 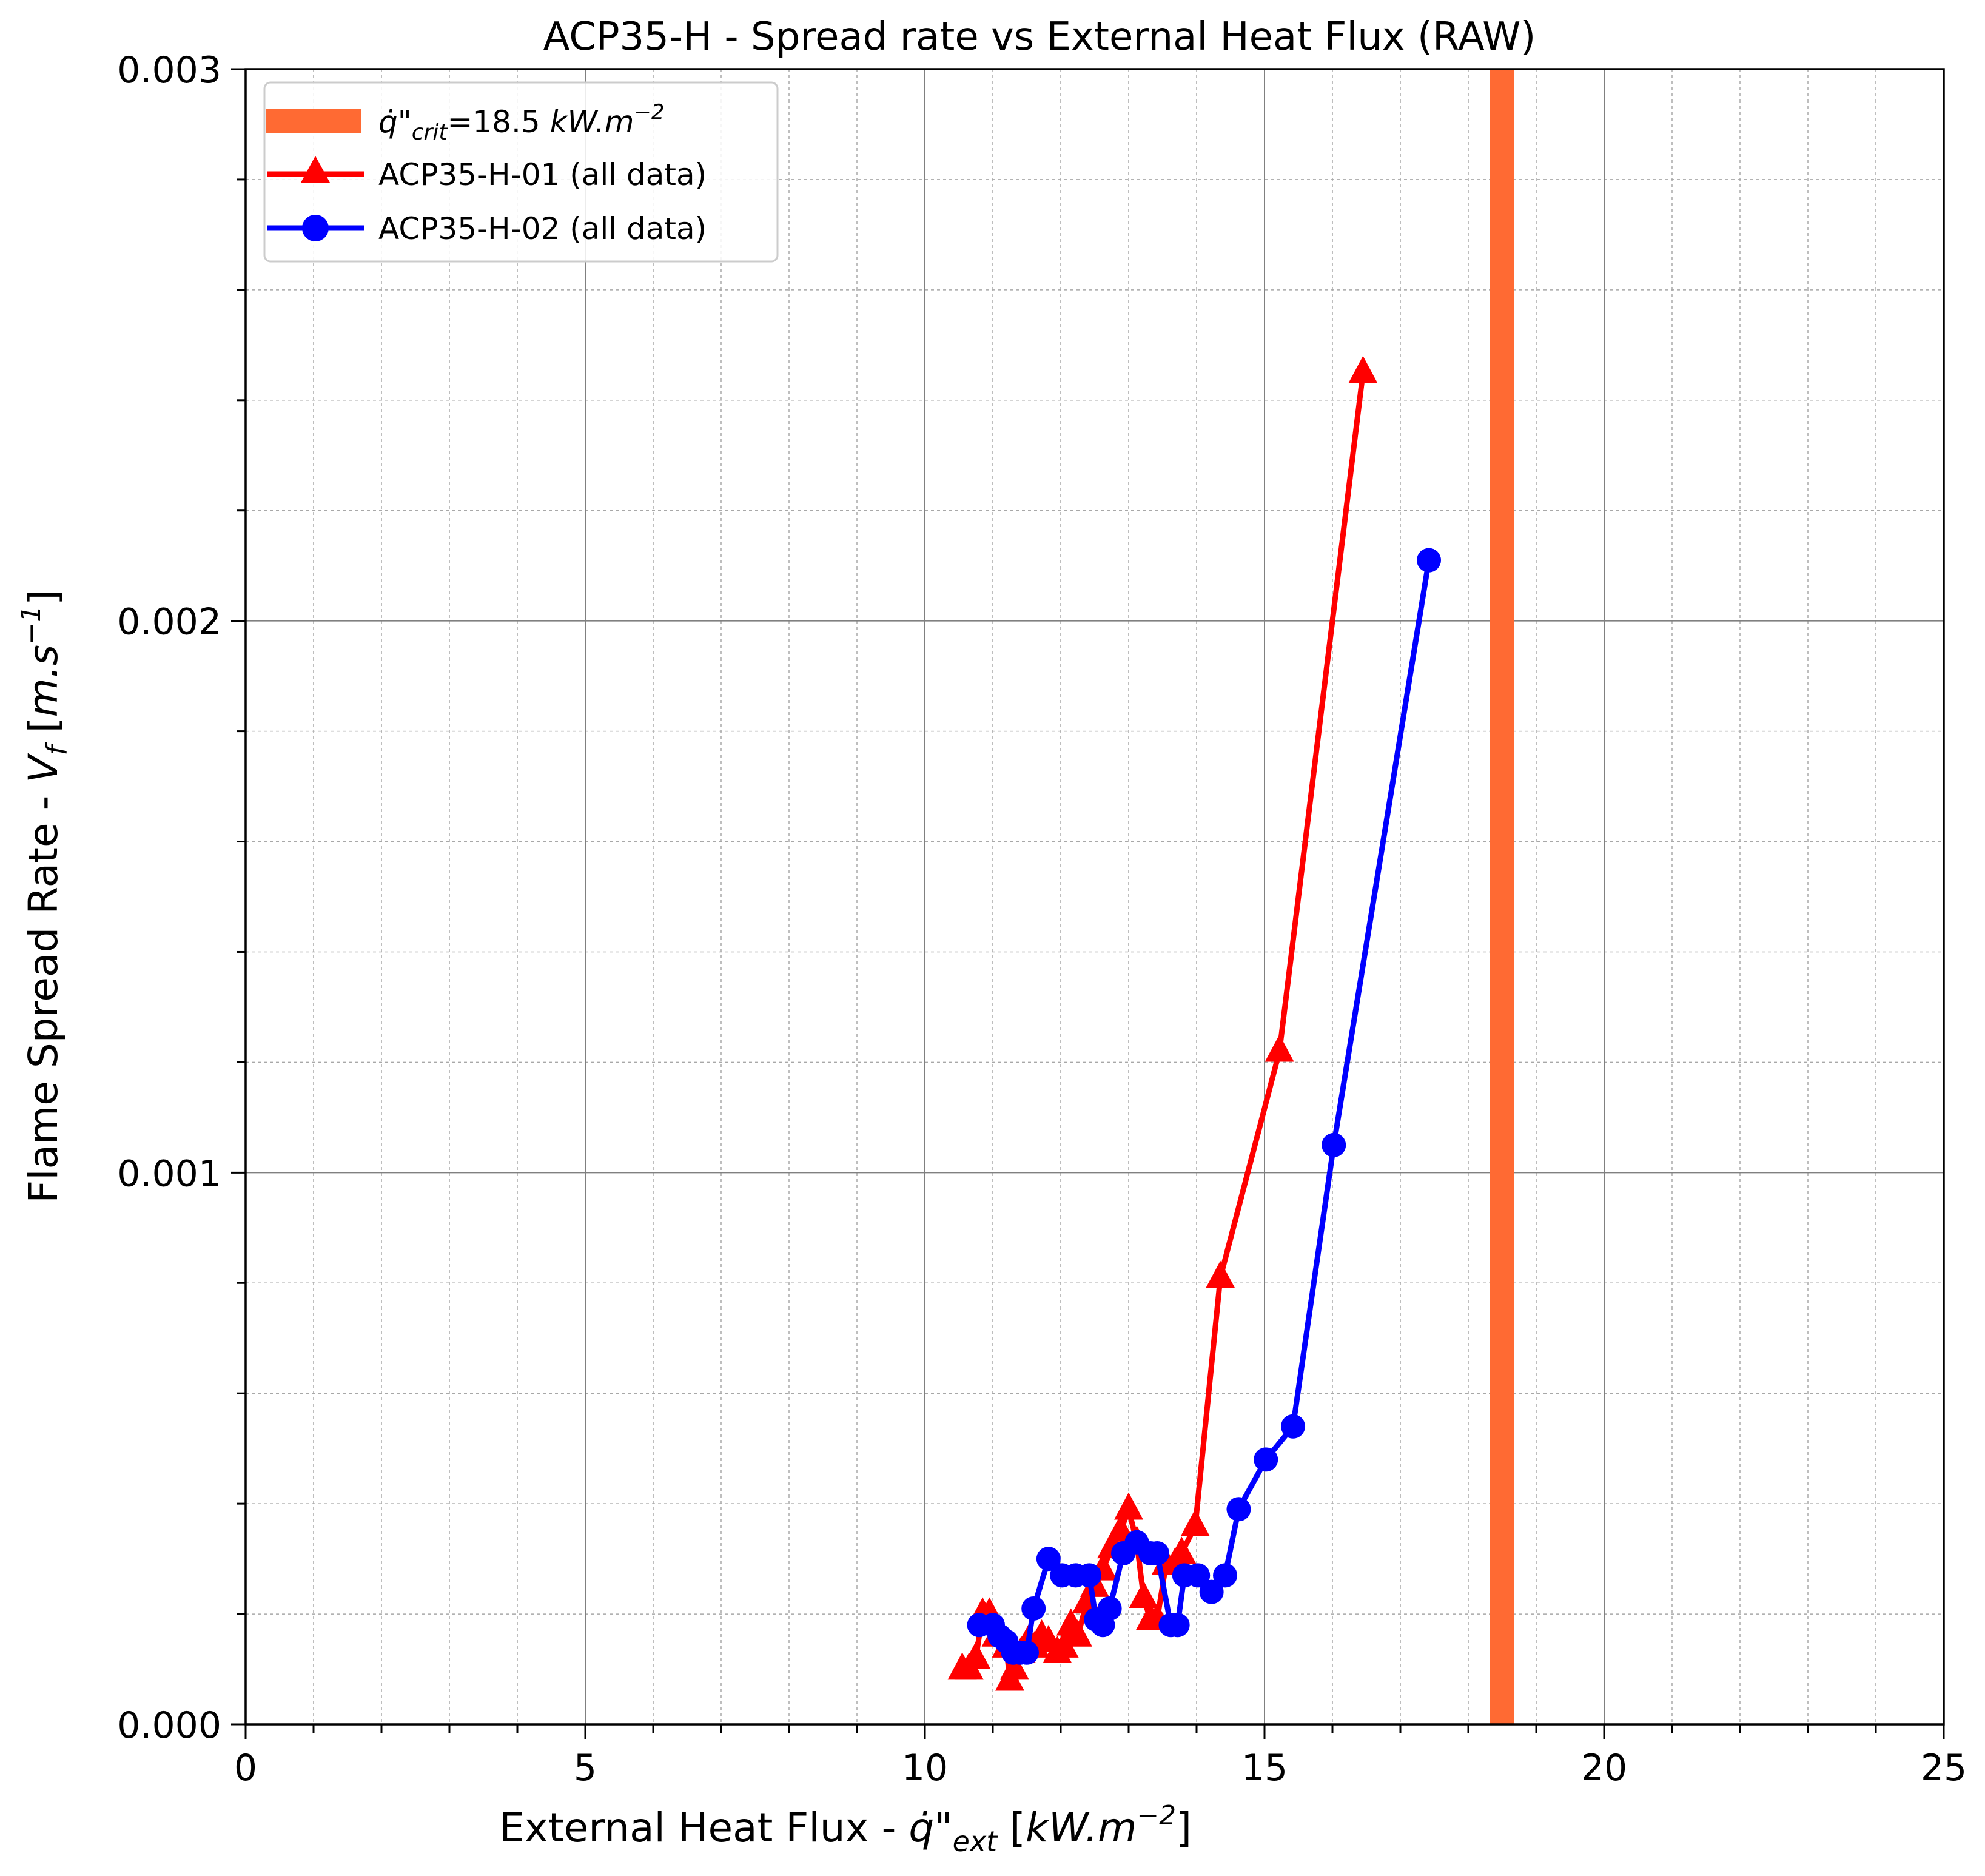 I want to click on legend-series-2-label: ACP35-H-02 (all data), so click(x=542, y=228).